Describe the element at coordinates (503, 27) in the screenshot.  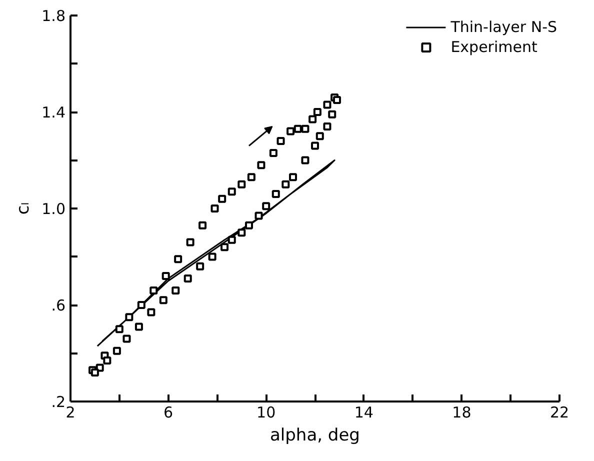
I see `legend-label: Thin-layer N-S` at that location.